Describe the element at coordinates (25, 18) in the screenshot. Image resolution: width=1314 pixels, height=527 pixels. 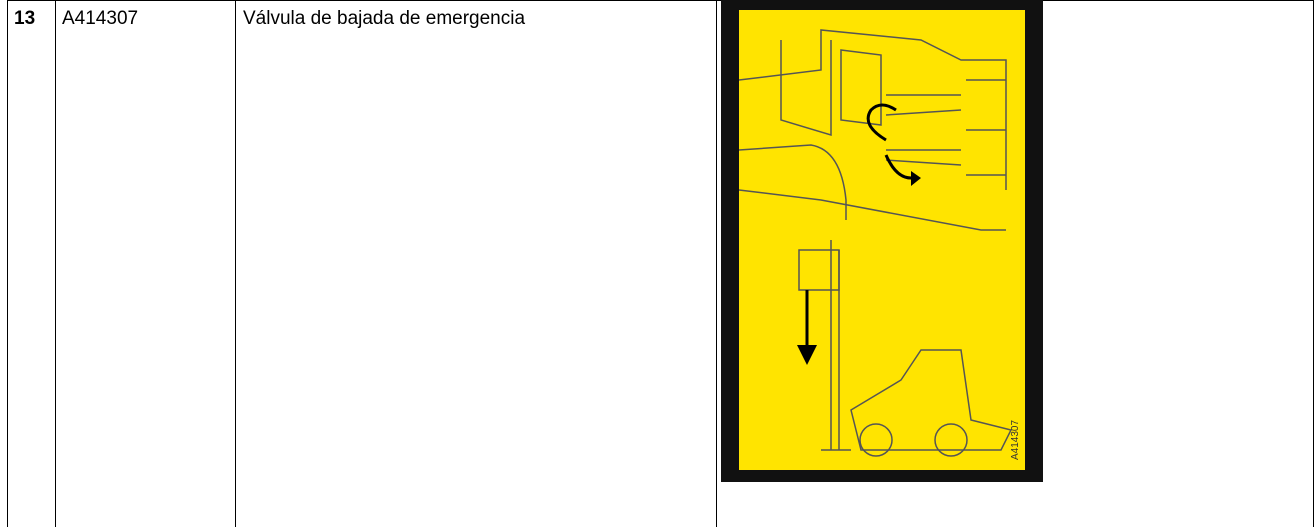
I see `item-number: 13` at that location.